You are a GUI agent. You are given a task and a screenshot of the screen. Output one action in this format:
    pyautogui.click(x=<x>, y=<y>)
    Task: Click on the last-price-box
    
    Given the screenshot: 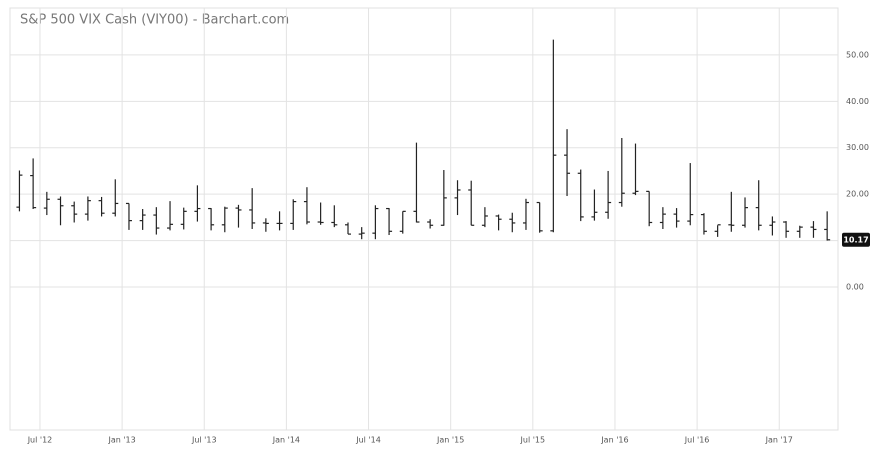 What is the action you would take?
    pyautogui.click(x=856, y=239)
    